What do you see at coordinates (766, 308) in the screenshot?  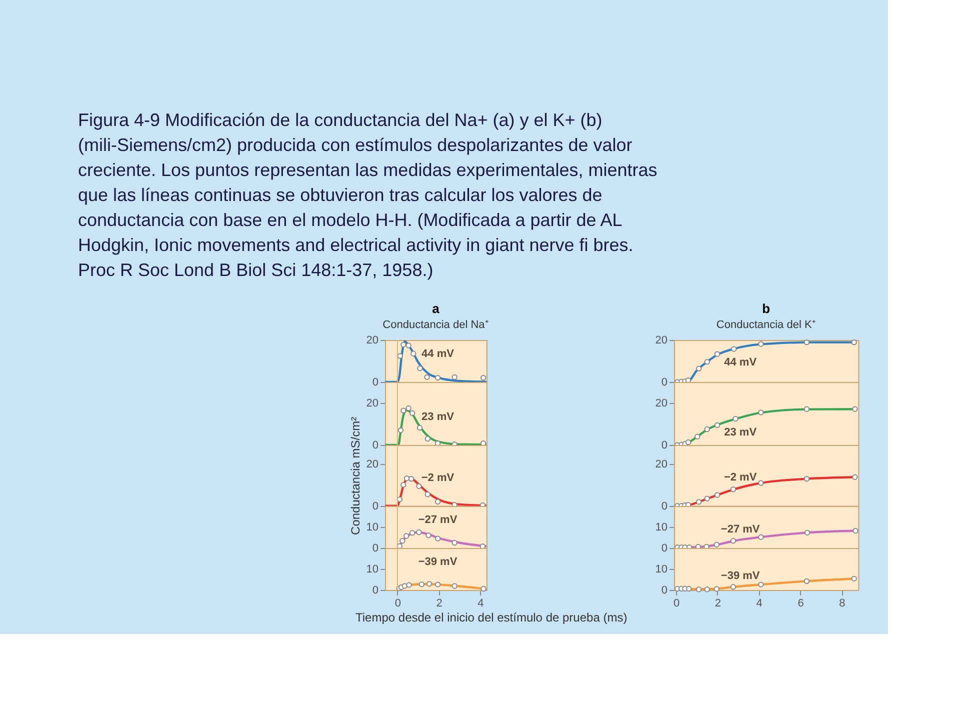 I see `chart-title: b` at bounding box center [766, 308].